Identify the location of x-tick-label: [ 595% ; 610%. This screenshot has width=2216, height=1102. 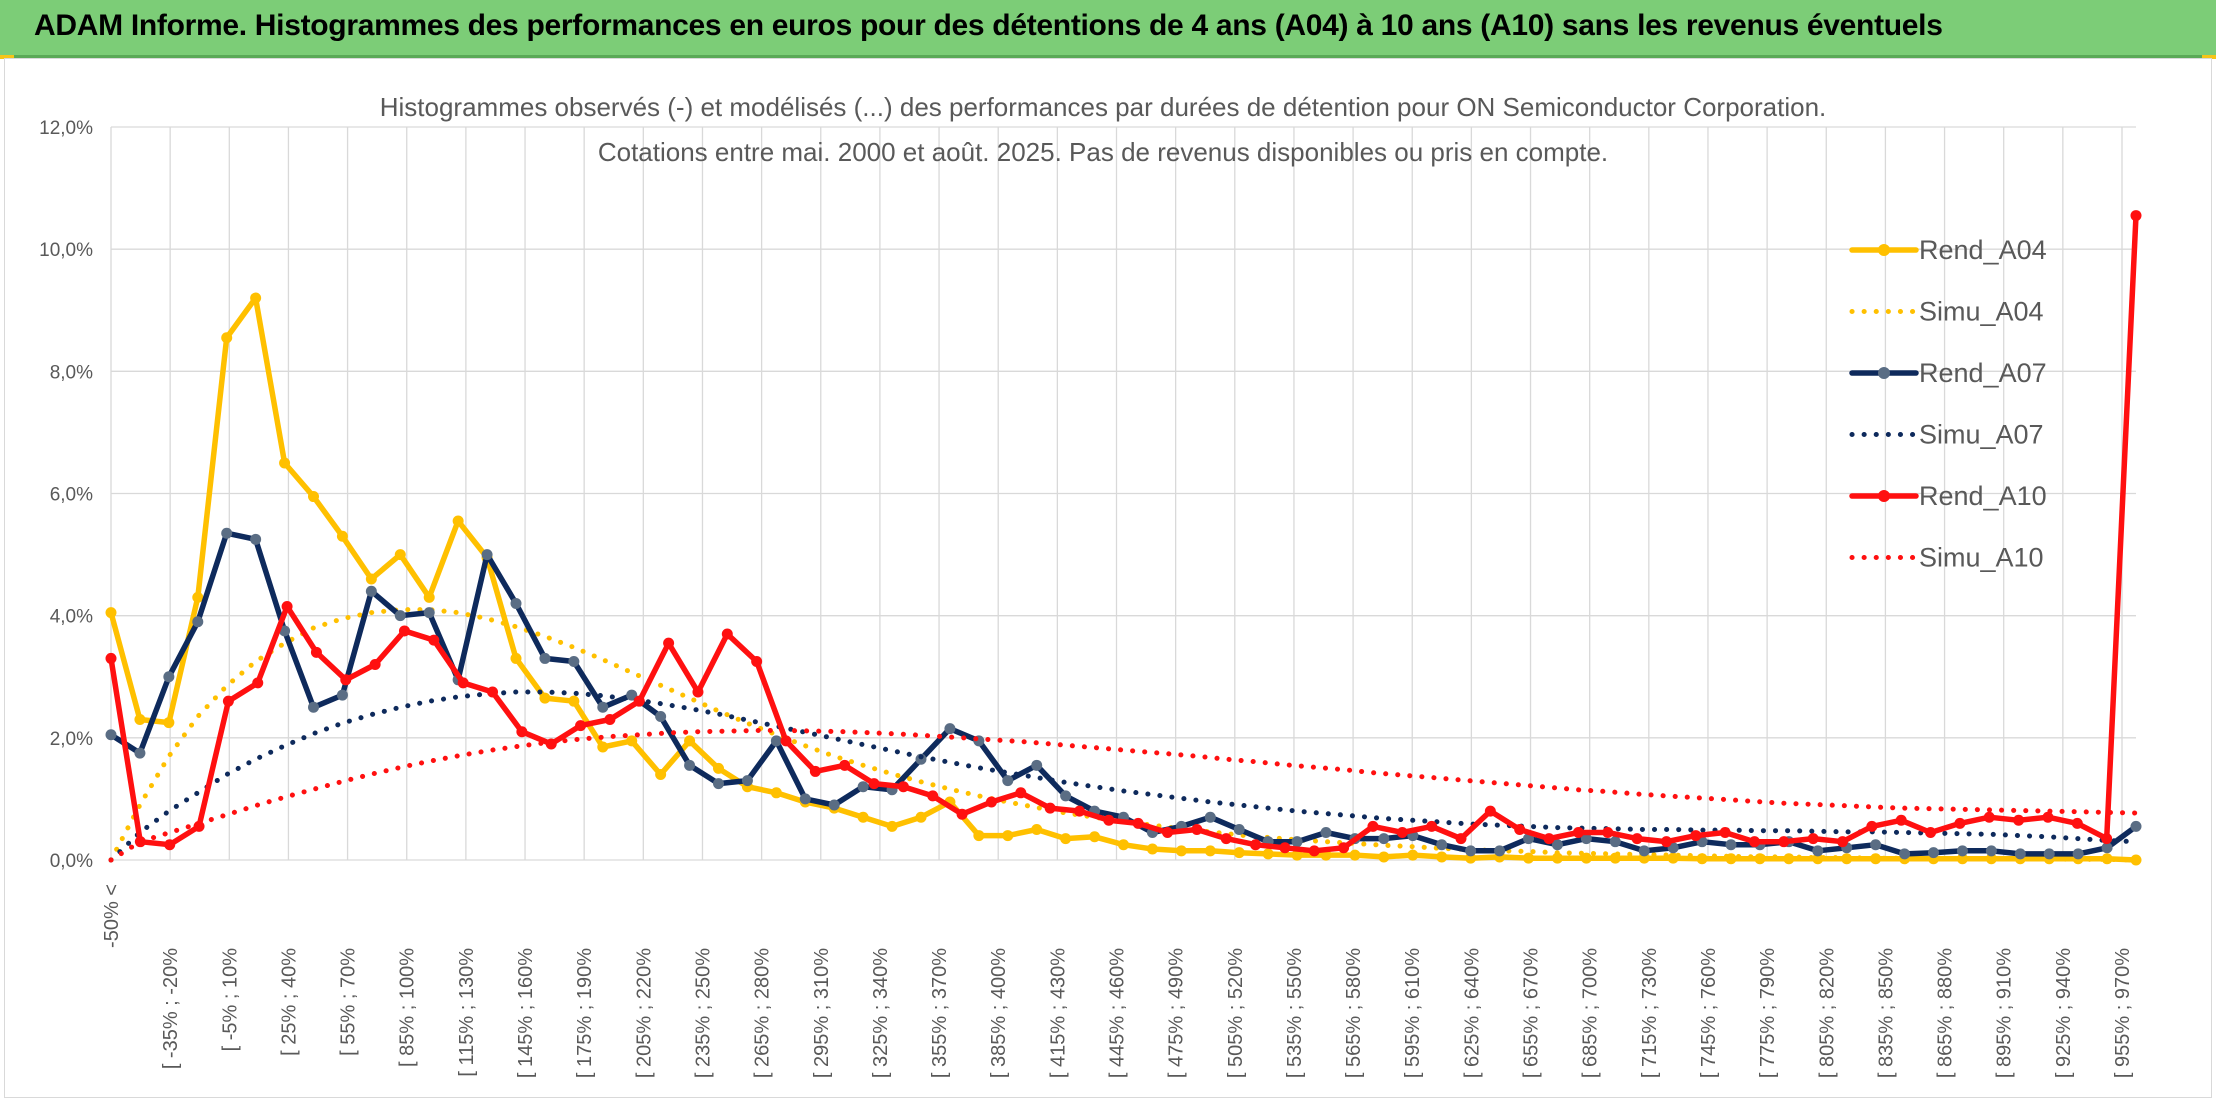
(1413, 1013).